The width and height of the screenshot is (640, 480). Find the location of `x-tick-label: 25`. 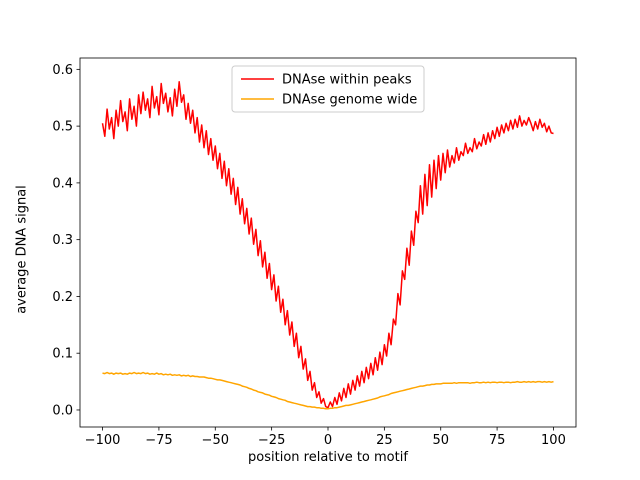

x-tick-label: 25 is located at coordinates (384, 440).